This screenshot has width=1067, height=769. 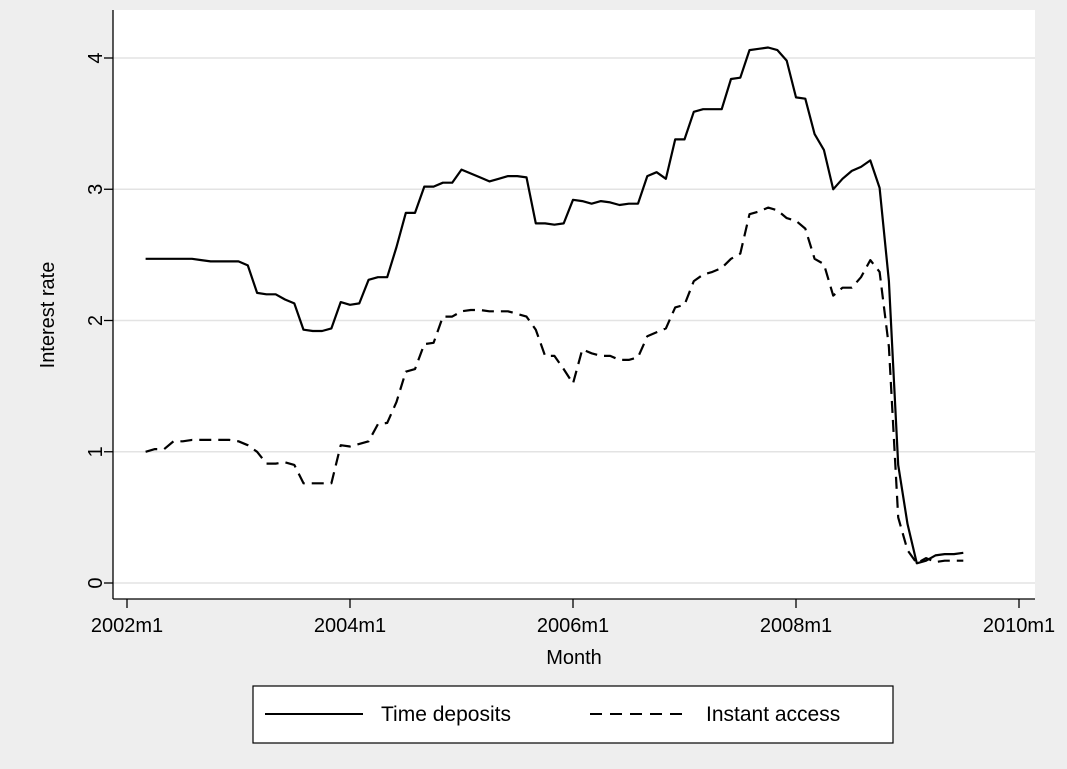 I want to click on y-tick-label: 0, so click(x=96, y=582).